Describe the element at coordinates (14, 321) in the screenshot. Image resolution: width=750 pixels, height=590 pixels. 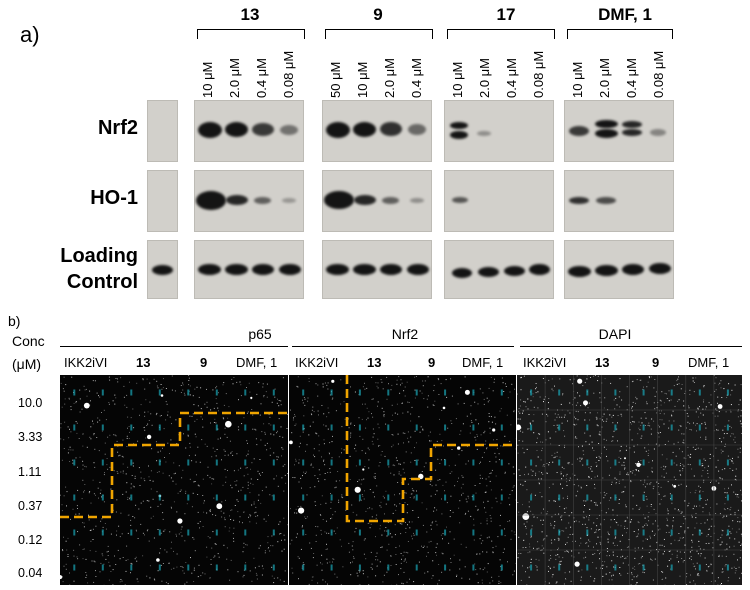
I see `panel-b-label: b)` at that location.